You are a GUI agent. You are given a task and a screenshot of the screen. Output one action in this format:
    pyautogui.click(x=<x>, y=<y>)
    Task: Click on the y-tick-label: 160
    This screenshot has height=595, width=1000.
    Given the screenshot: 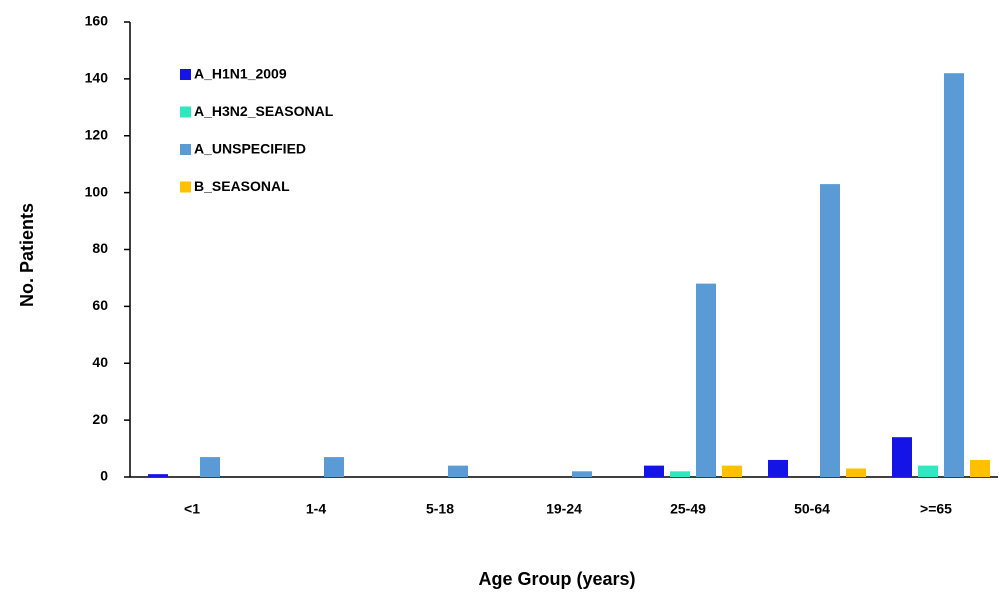 What is the action you would take?
    pyautogui.click(x=97, y=21)
    